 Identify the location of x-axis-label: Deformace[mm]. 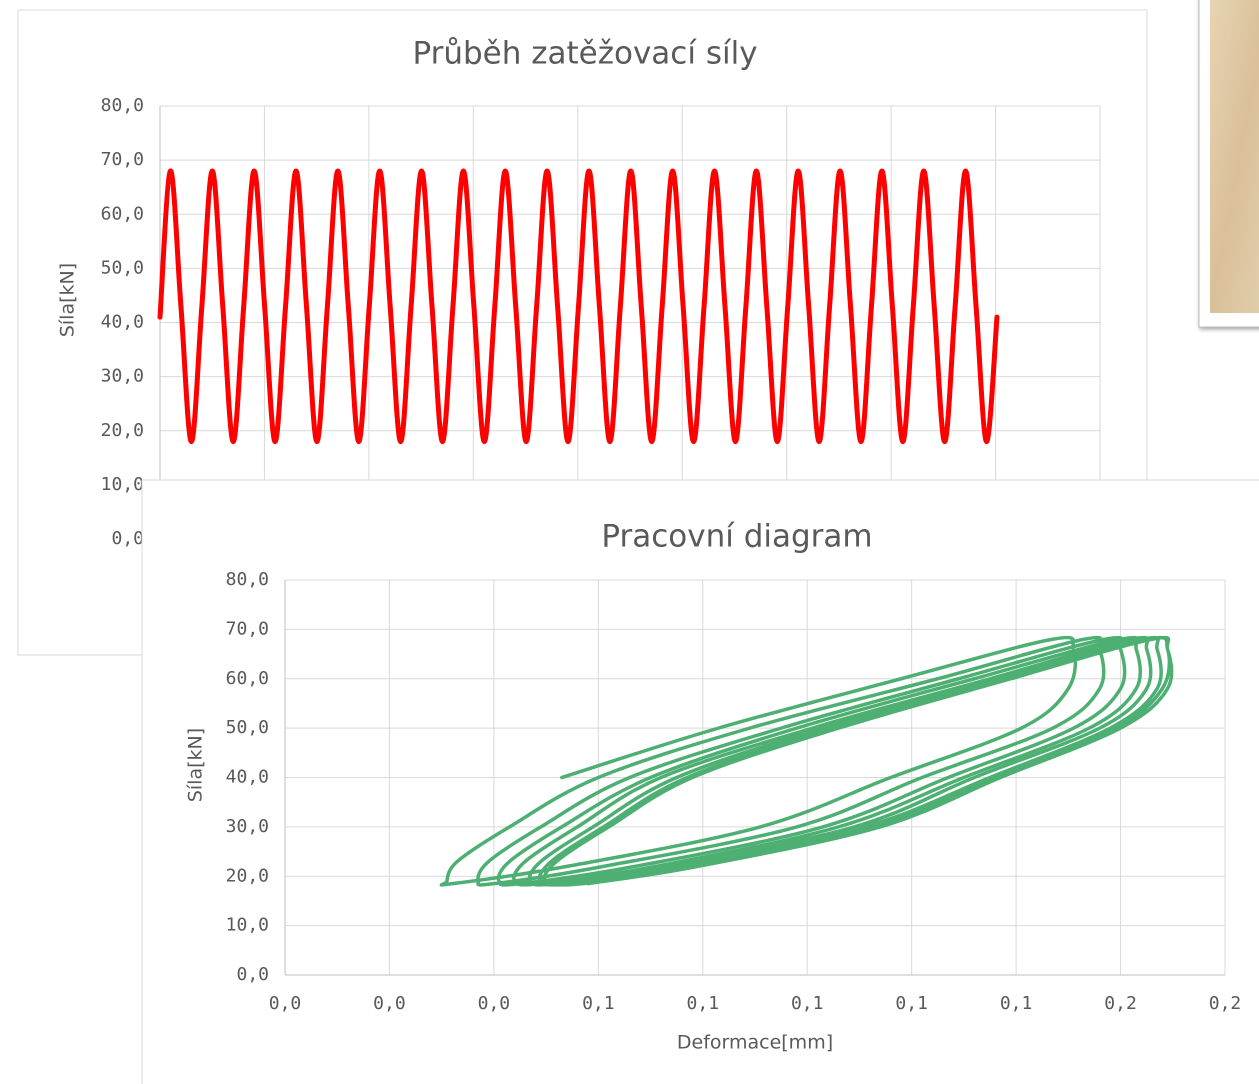
(755, 1043).